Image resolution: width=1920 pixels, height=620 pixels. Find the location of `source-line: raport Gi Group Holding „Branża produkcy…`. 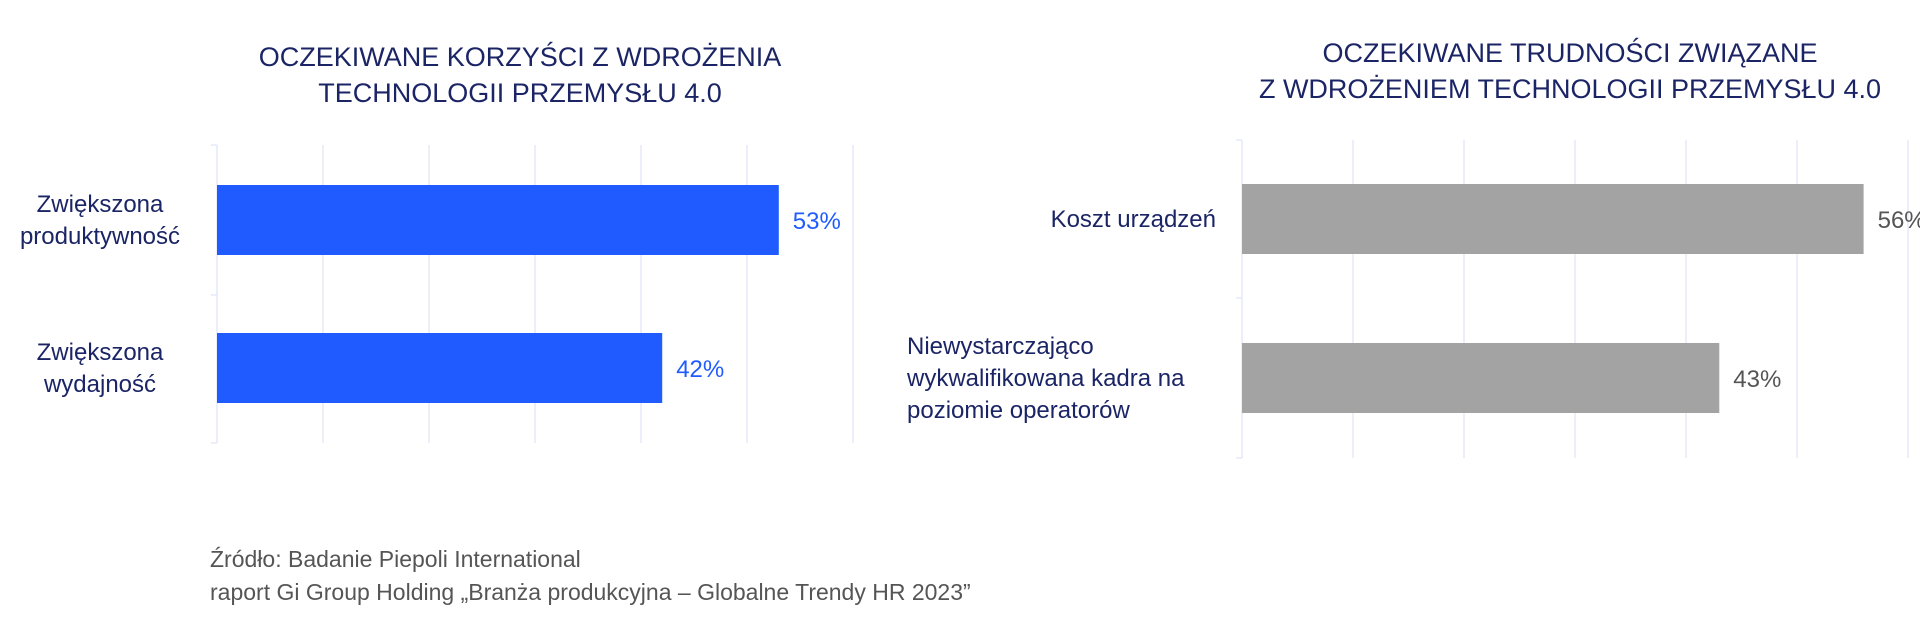

source-line: raport Gi Group Holding „Branża produkcy… is located at coordinates (590, 592).